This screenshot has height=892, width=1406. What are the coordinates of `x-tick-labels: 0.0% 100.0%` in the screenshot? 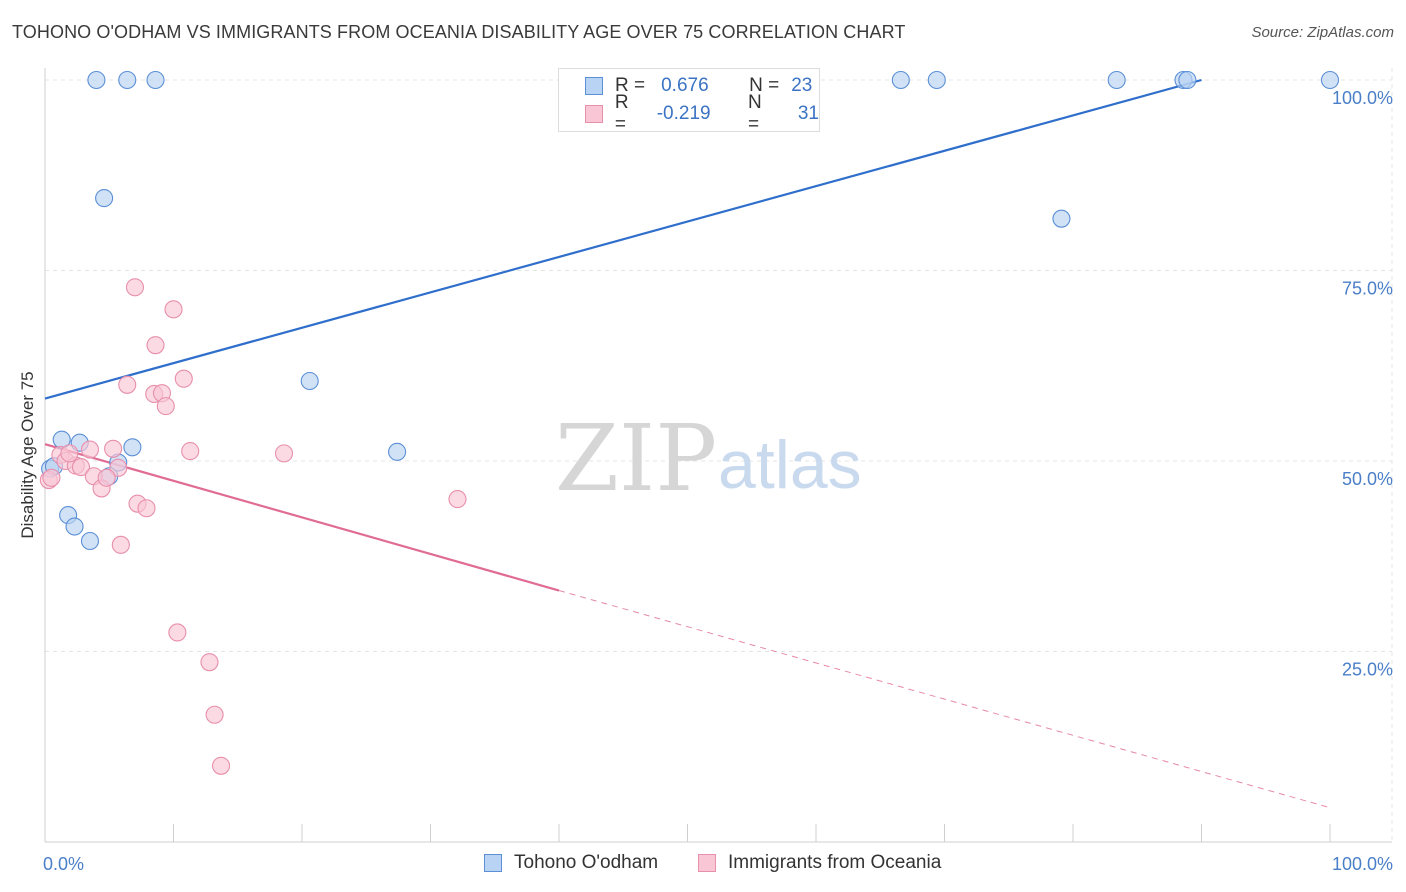 It's located at (718, 864).